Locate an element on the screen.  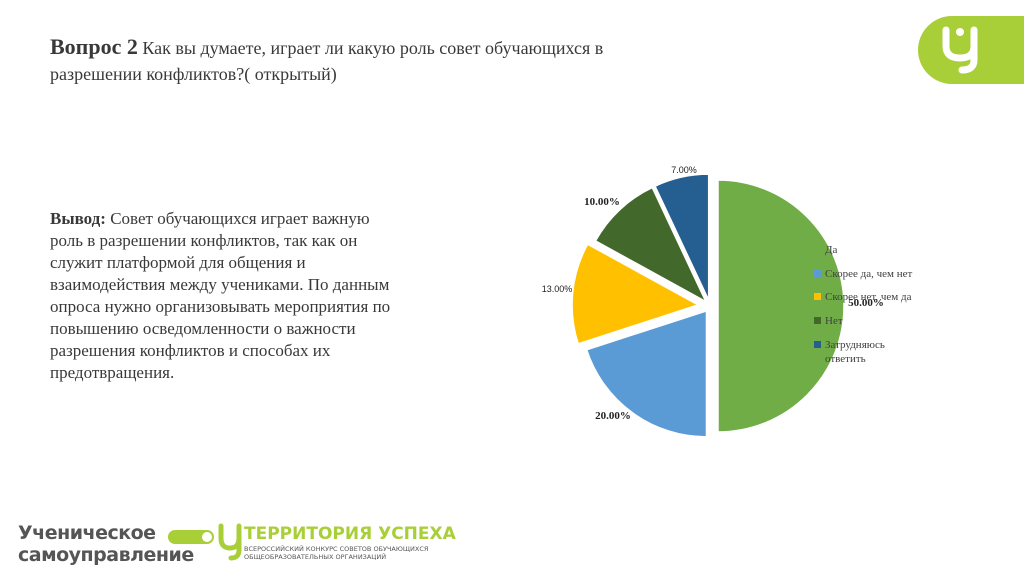
data-label-1: 50.00% is located at coordinates (866, 303).